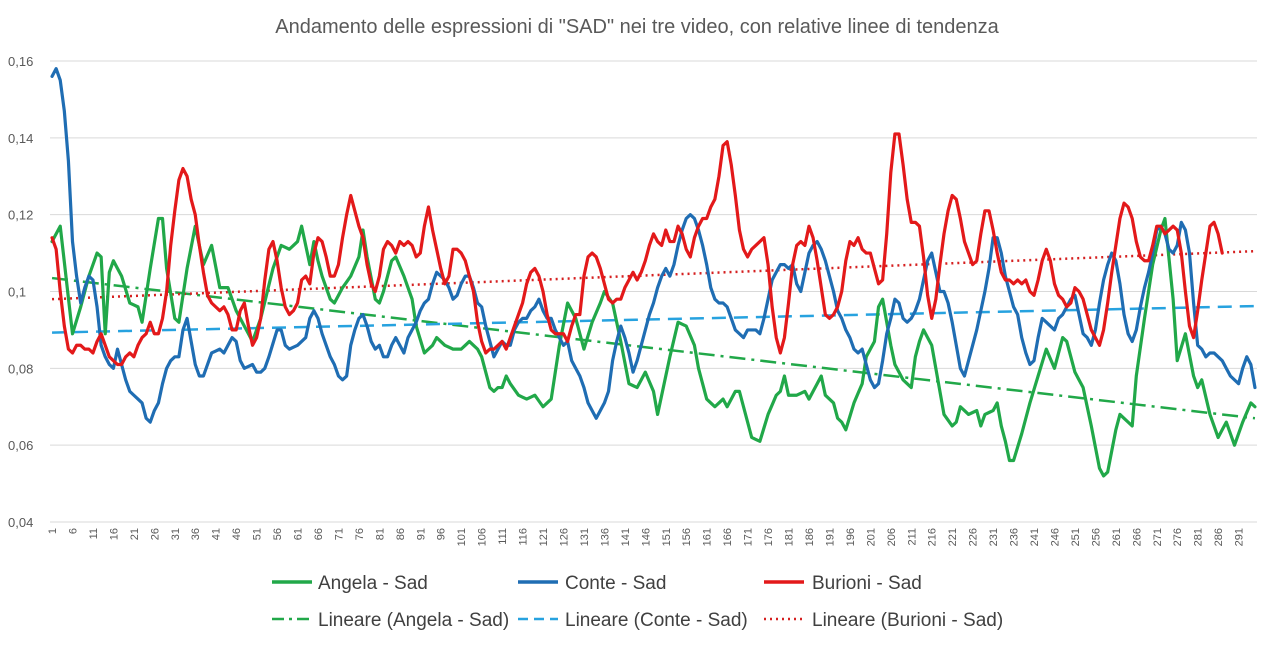 Image resolution: width=1277 pixels, height=647 pixels. Describe the element at coordinates (810, 537) in the screenshot. I see `x-tick-label: 186` at that location.